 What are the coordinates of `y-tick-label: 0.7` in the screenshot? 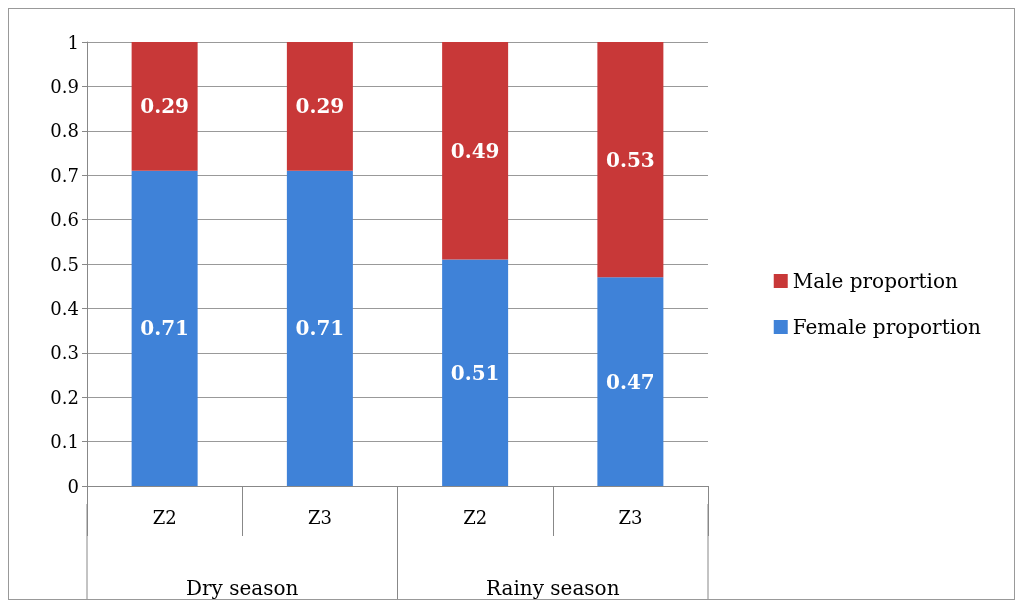 It's located at (64, 175).